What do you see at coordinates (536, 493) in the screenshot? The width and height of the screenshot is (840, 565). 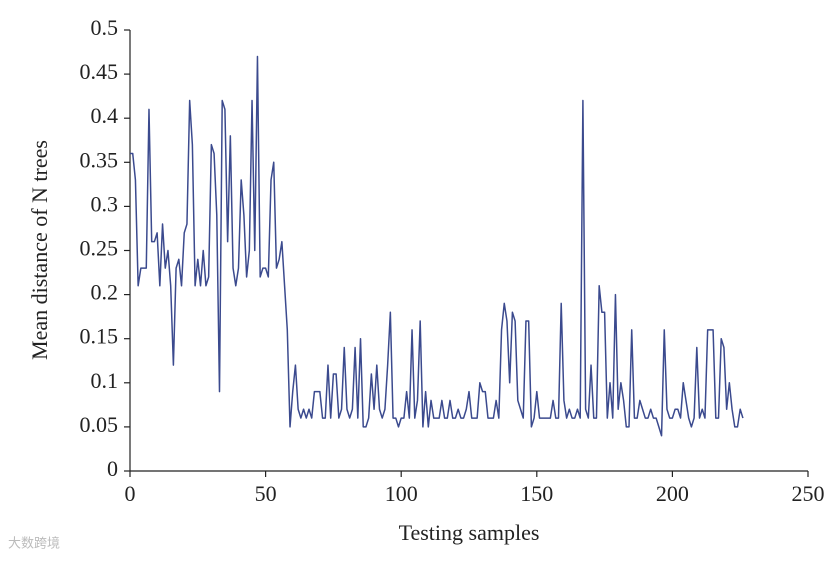 I see `x-tick-label: 150` at bounding box center [536, 493].